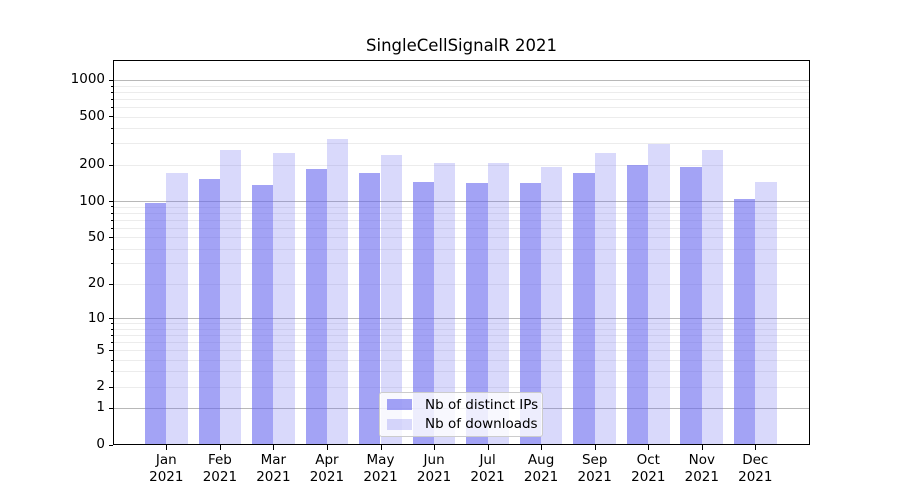 This screenshot has width=900, height=500. I want to click on legend-item-downloads: Nb of downloads, so click(462, 424).